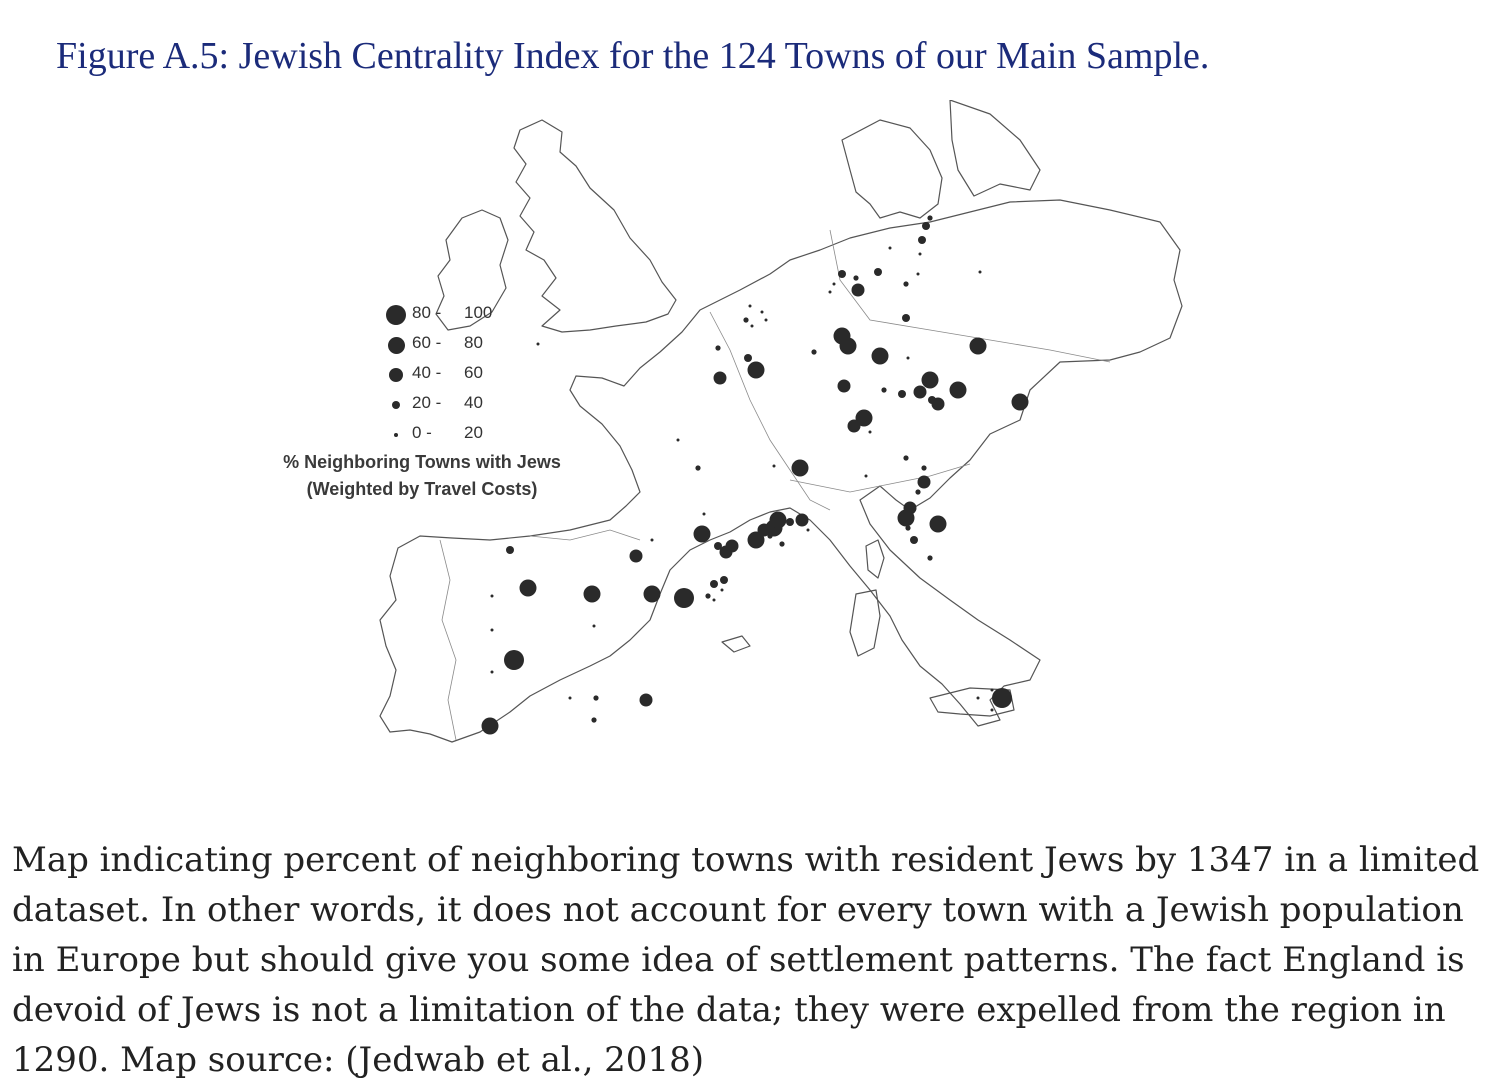 The image size is (1490, 1090). I want to click on legend-range-high: 20, so click(473, 432).